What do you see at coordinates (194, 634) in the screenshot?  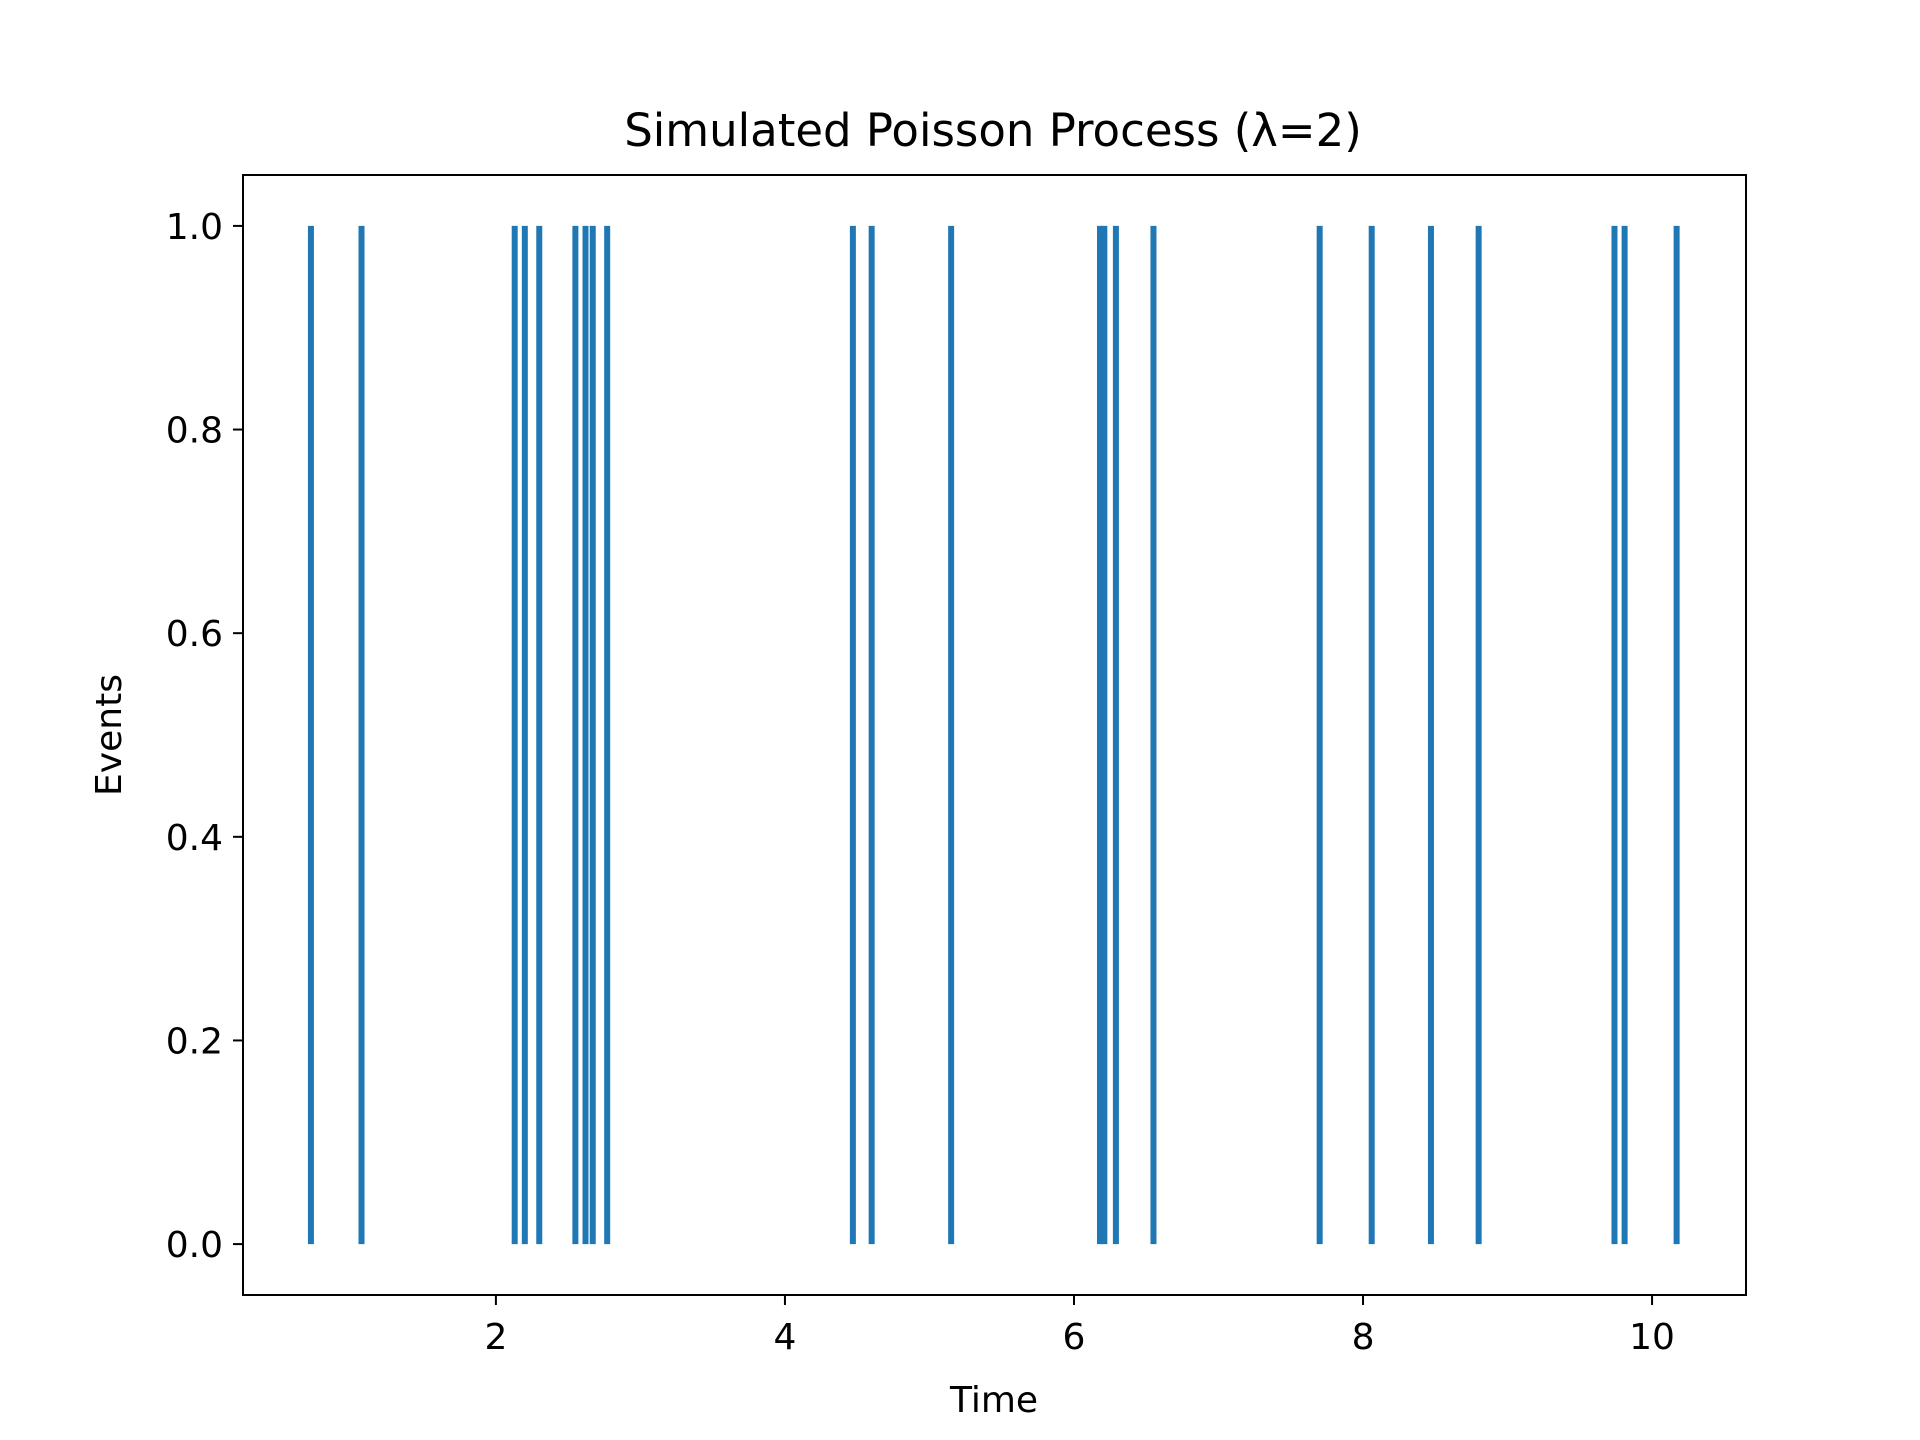 I see `y-tick-label-3: 0.6` at bounding box center [194, 634].